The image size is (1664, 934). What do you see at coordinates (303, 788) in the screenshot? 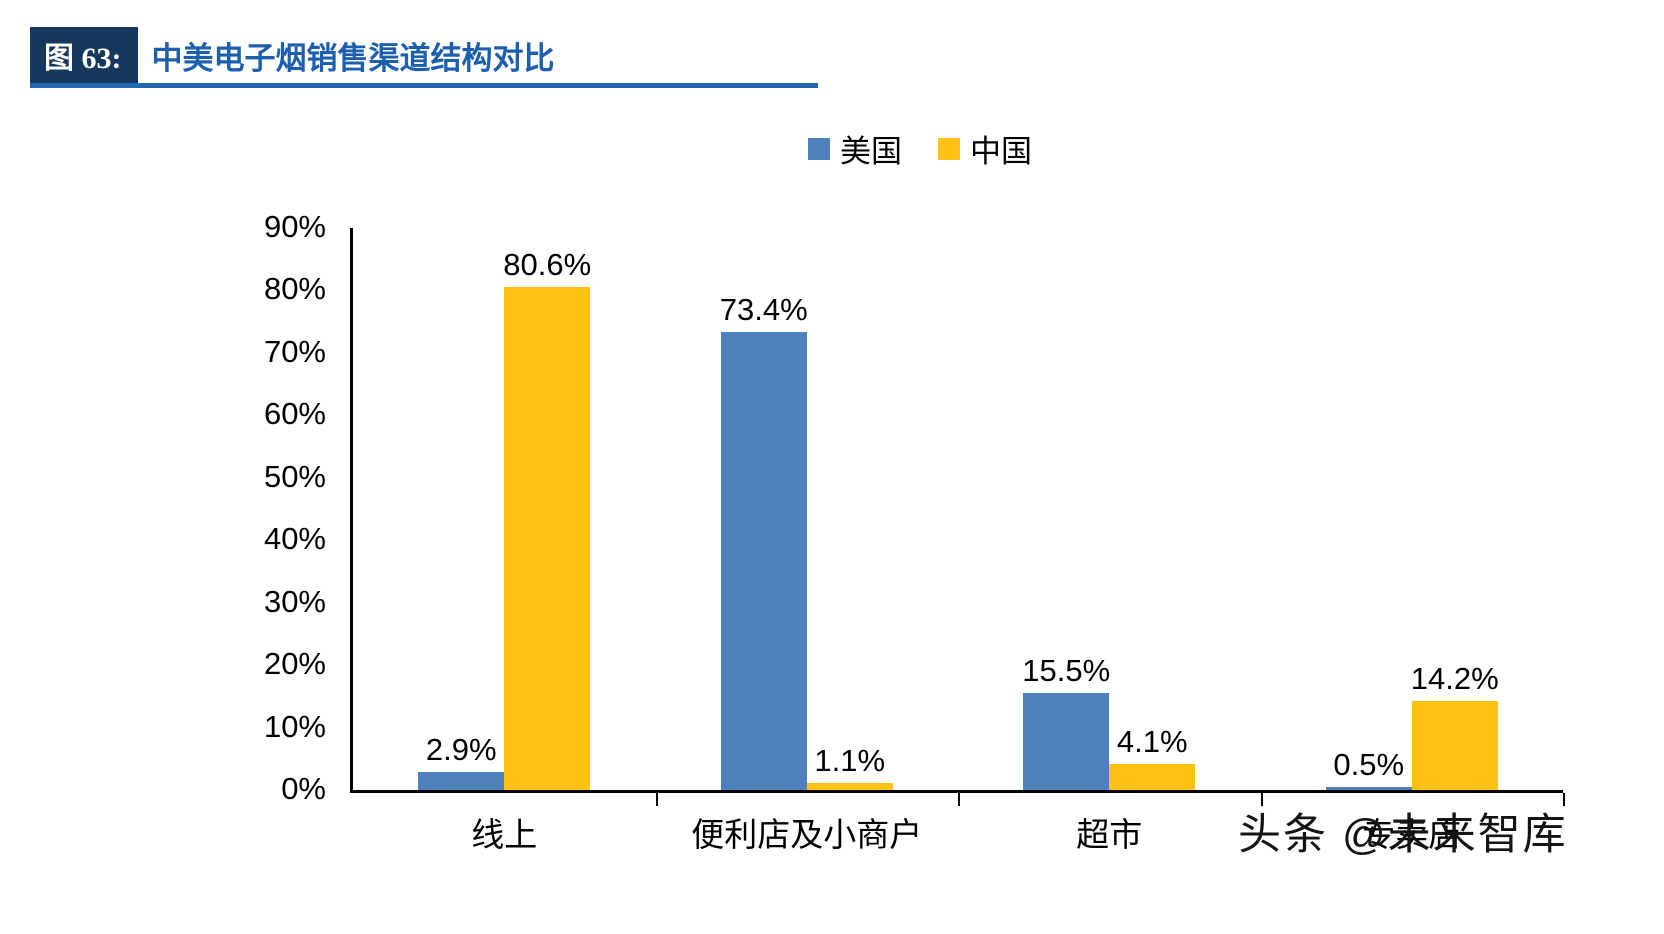
I see `y-axis-tick-label: 0%` at bounding box center [303, 788].